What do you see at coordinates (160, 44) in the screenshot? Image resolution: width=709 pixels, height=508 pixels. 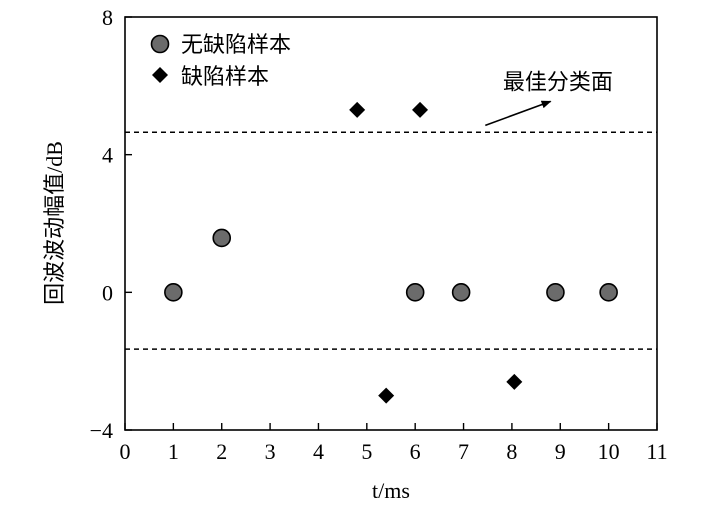 I see `legend-circle-marker` at bounding box center [160, 44].